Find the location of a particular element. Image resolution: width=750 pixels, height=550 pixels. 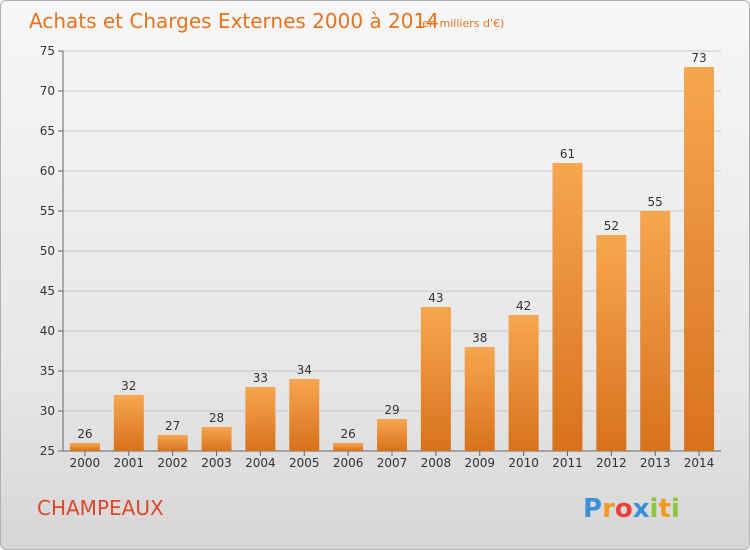

x-tick-label: 2001 is located at coordinates (129, 463).